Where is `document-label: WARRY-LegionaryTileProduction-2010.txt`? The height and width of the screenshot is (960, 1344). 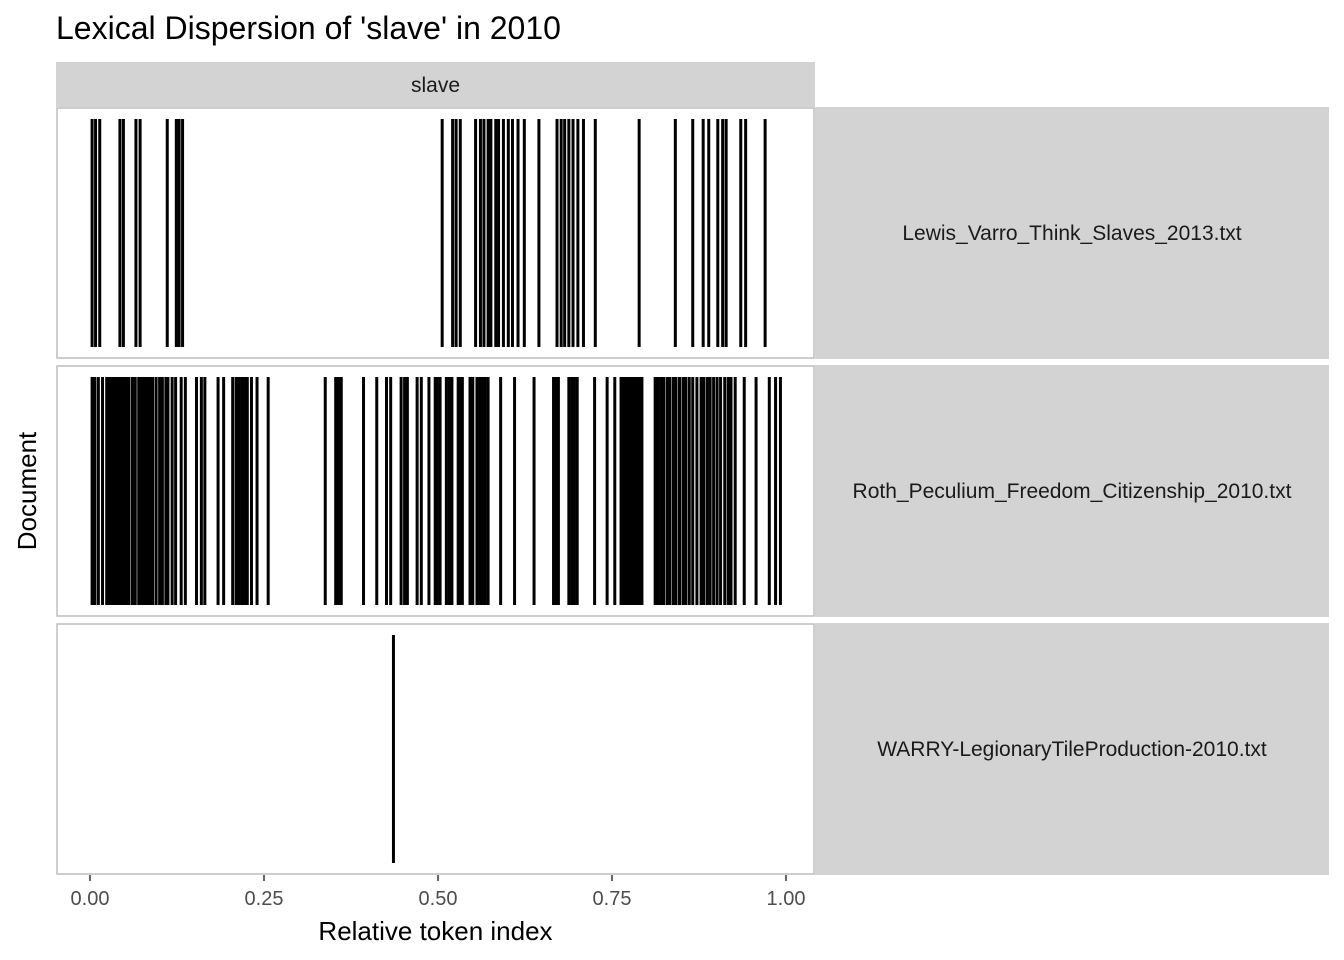
document-label: WARRY-LegionaryTileProduction-2010.txt is located at coordinates (1072, 749).